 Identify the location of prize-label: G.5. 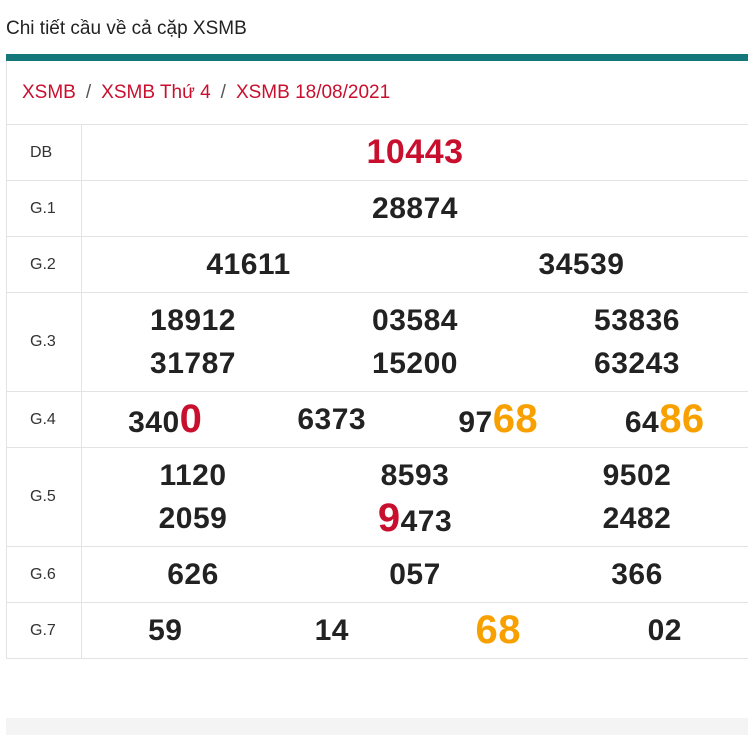
(44, 497).